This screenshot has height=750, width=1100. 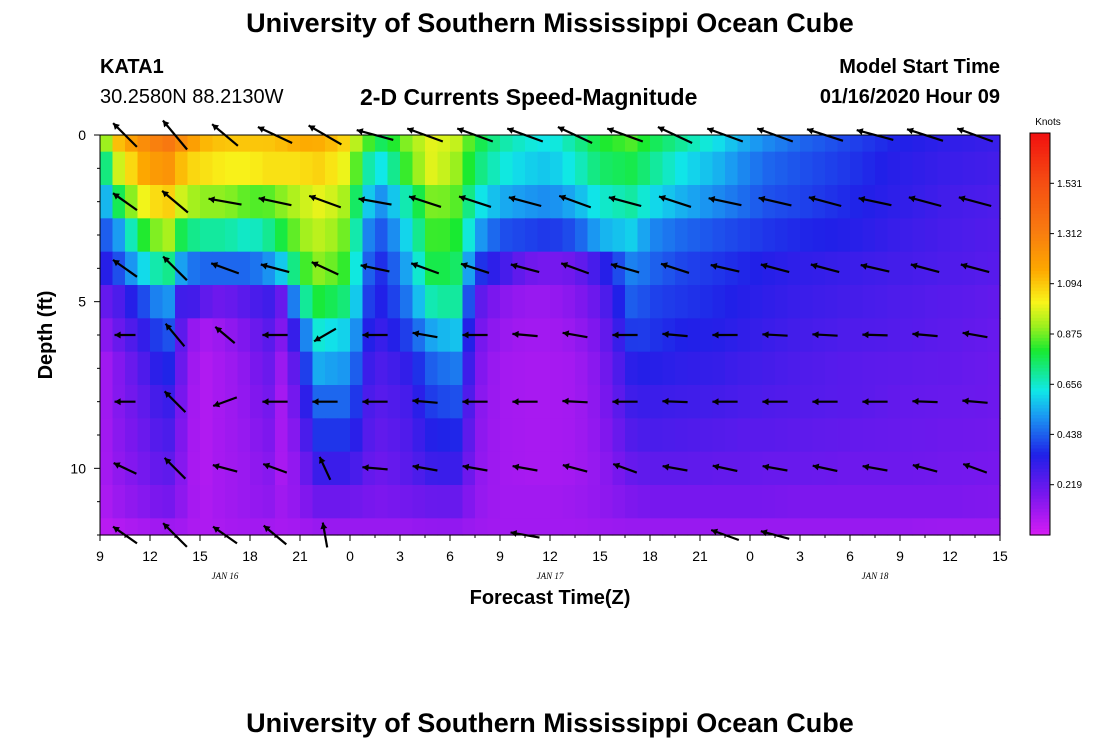 What do you see at coordinates (350, 556) in the screenshot?
I see `x-tick-label: 0` at bounding box center [350, 556].